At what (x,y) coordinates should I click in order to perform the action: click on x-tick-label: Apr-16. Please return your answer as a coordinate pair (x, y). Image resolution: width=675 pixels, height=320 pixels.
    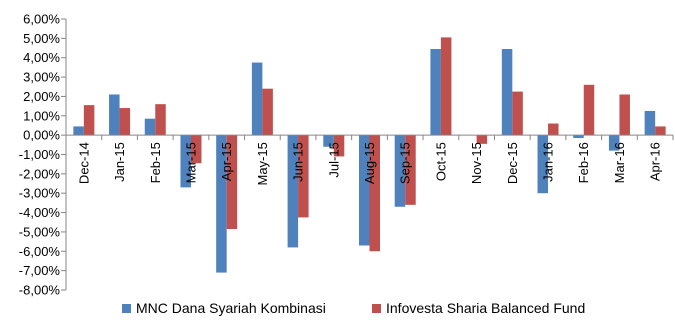
    Looking at the image, I should click on (655, 161).